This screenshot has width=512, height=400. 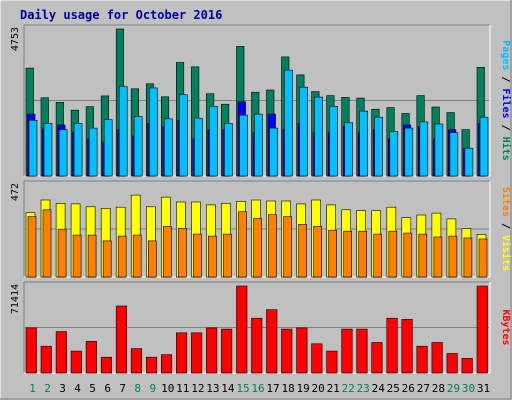 I want to click on x-tick-label: 22, so click(x=348, y=388).